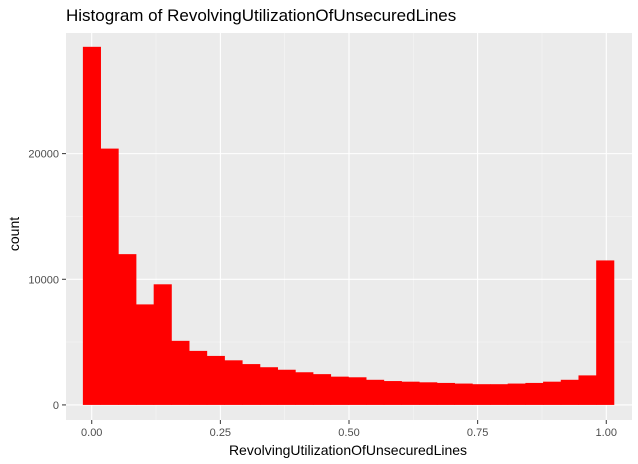  Describe the element at coordinates (220, 433) in the screenshot. I see `x-tick-label: 0.25` at that location.